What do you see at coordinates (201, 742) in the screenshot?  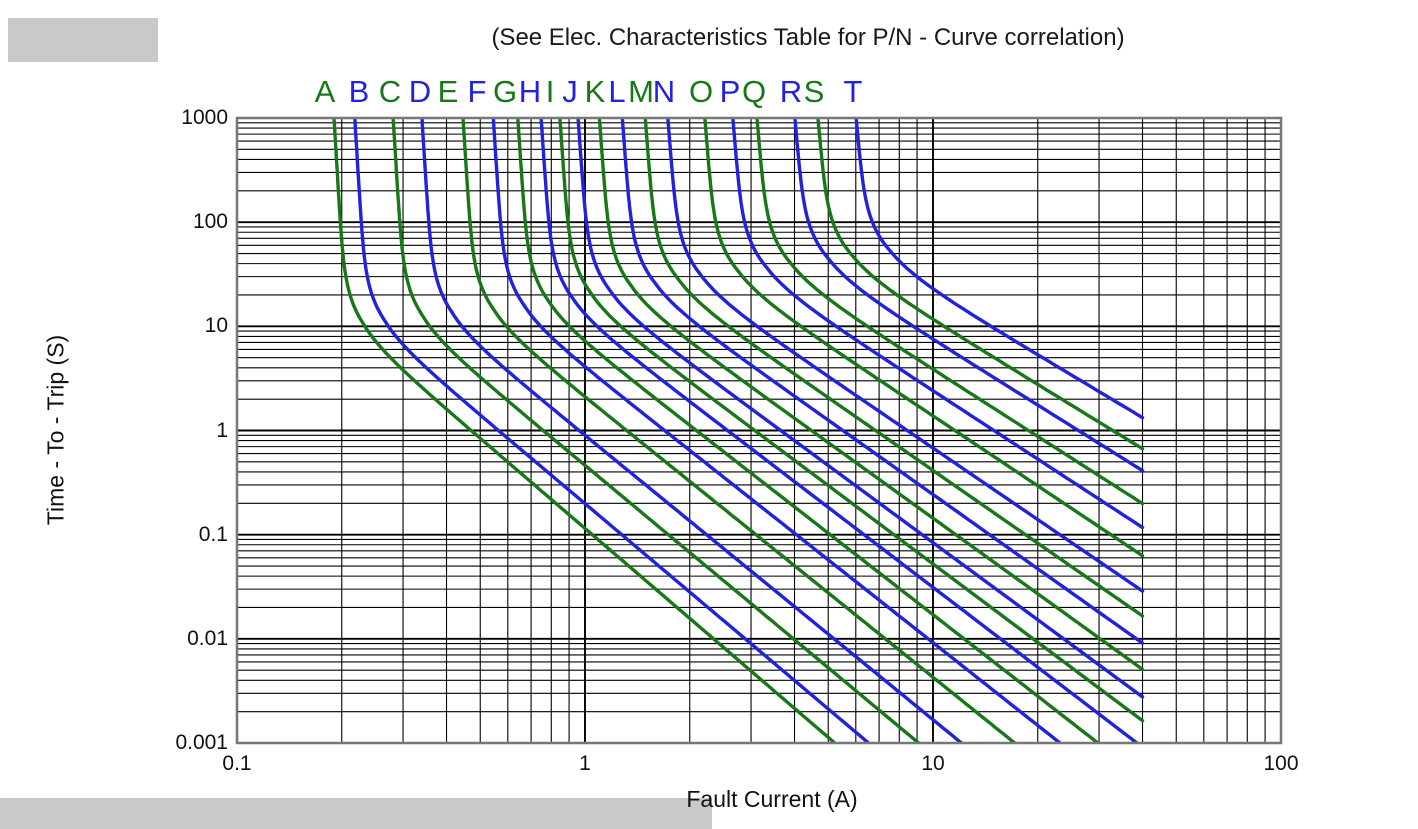 I see `y-tick-0.001: 0.001` at bounding box center [201, 742].